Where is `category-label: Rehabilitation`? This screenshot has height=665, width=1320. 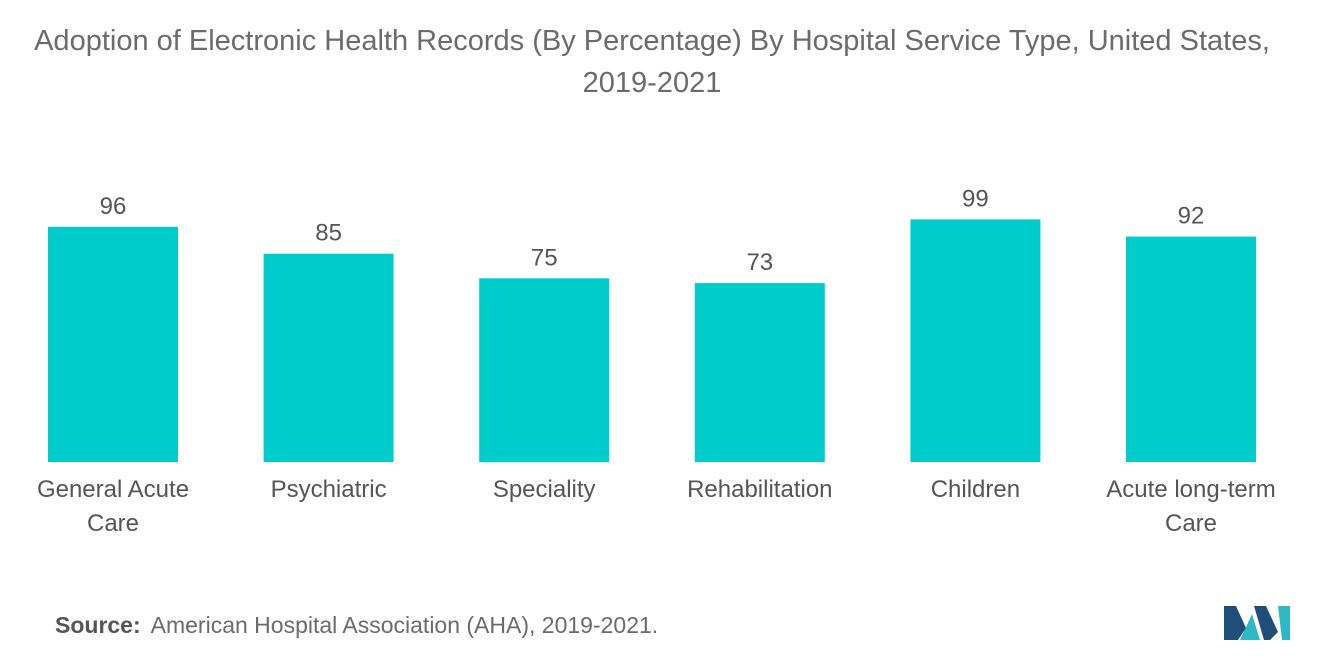 category-label: Rehabilitation is located at coordinates (759, 489).